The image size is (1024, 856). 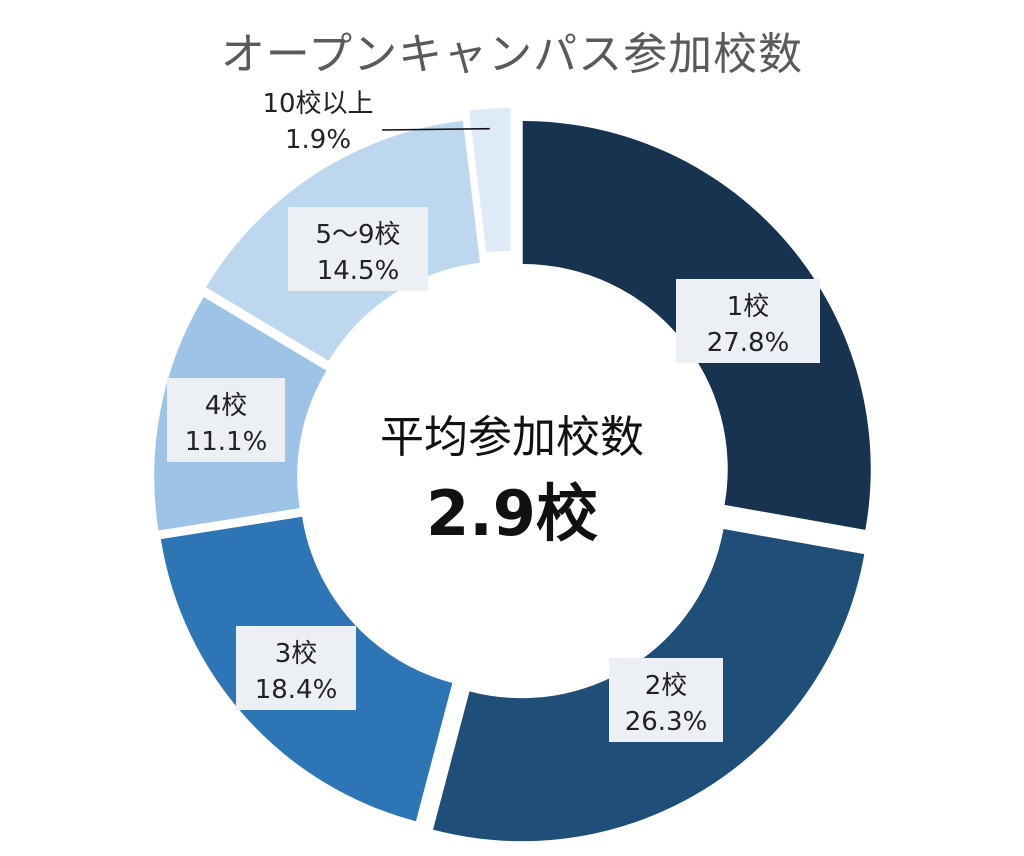 I want to click on slice-category-label: 4校, so click(x=226, y=406).